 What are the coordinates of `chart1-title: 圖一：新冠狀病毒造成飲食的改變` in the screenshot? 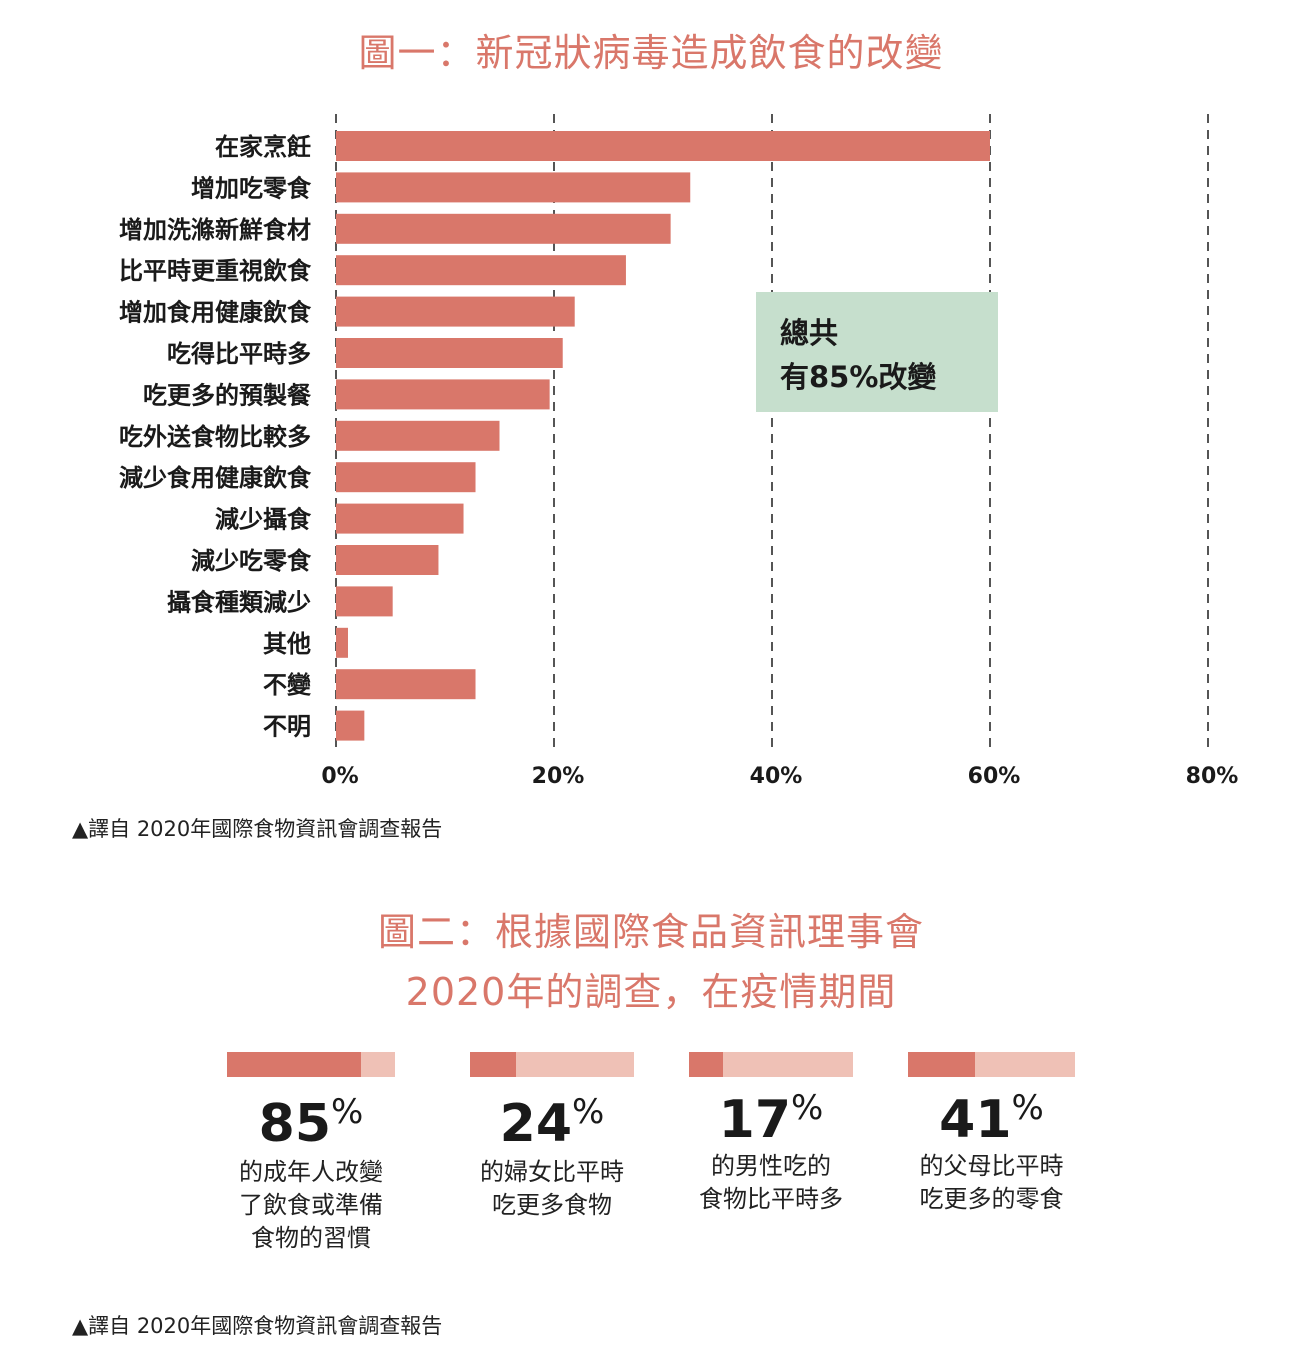 It's located at (651, 53).